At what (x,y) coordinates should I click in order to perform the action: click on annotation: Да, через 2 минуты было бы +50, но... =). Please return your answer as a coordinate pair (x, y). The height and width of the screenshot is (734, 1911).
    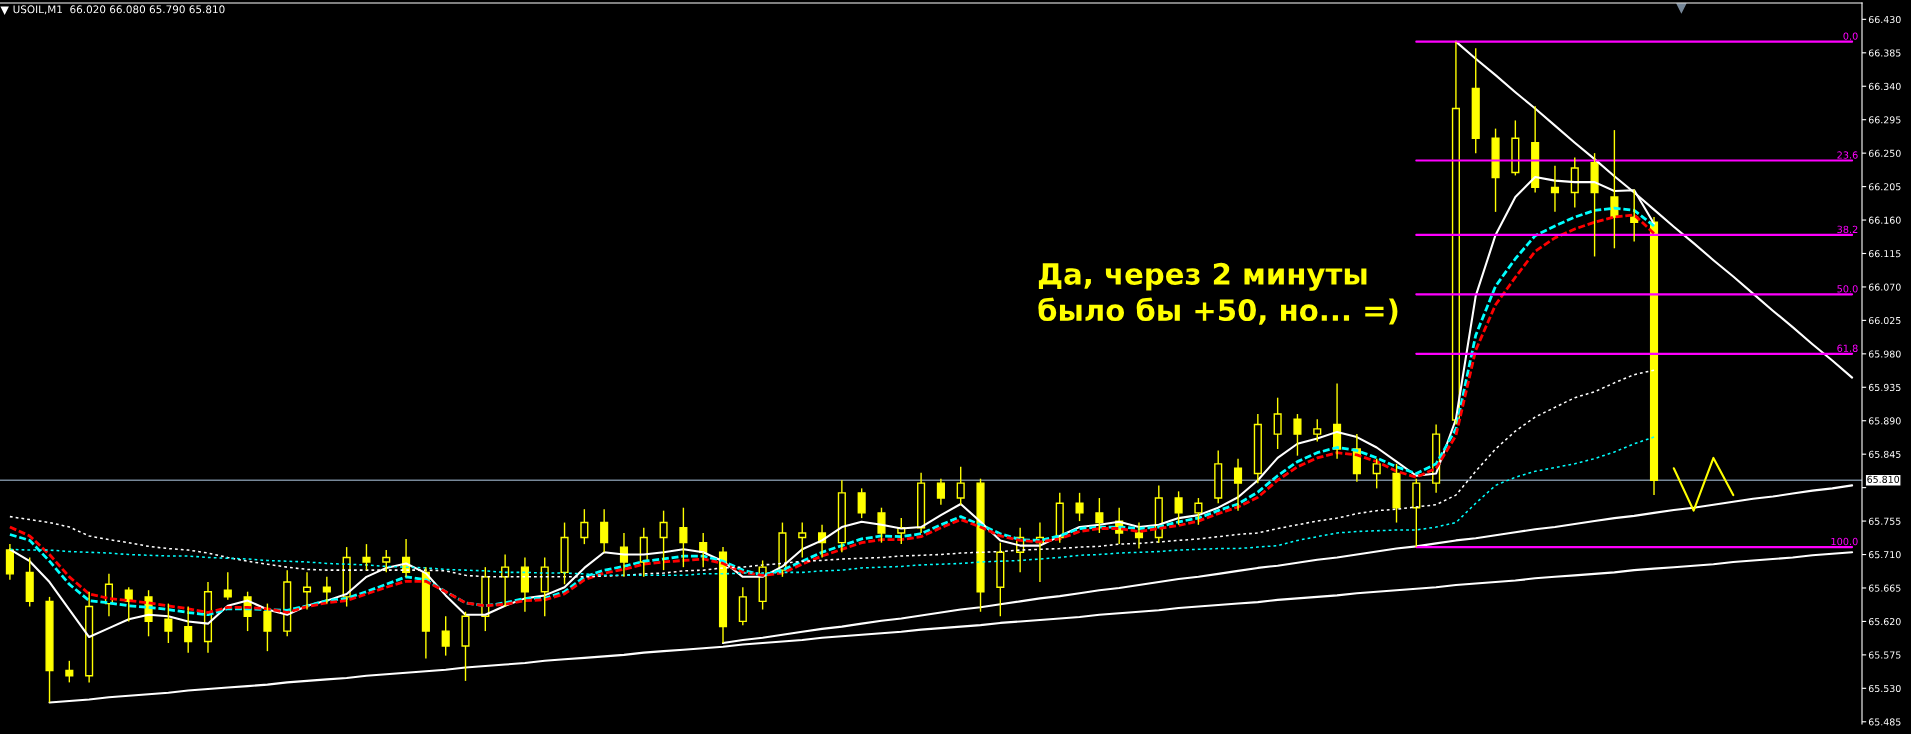
    Looking at the image, I should click on (1218, 293).